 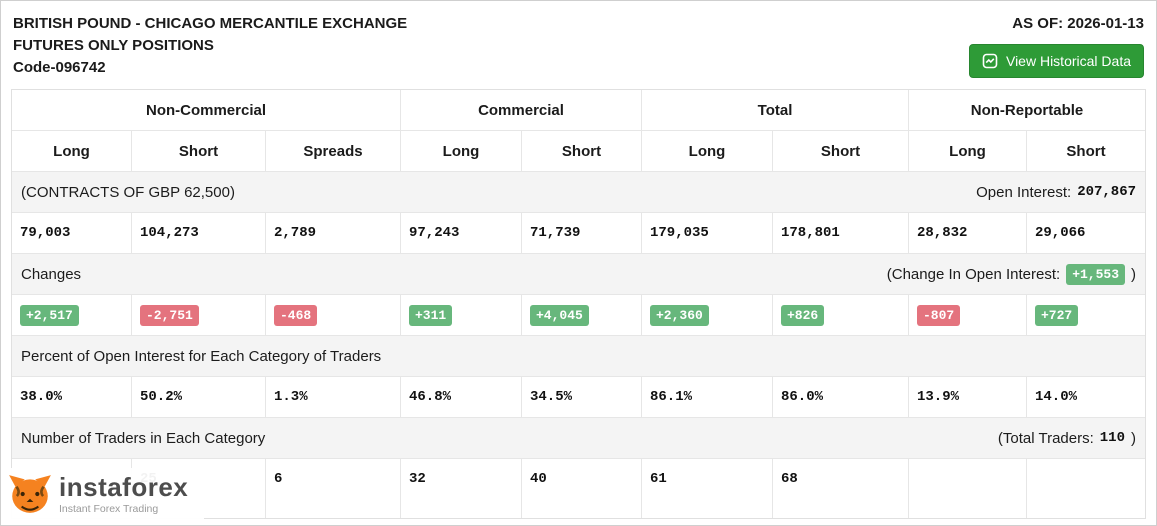 I want to click on percent-cell: 86.1%, so click(x=706, y=396).